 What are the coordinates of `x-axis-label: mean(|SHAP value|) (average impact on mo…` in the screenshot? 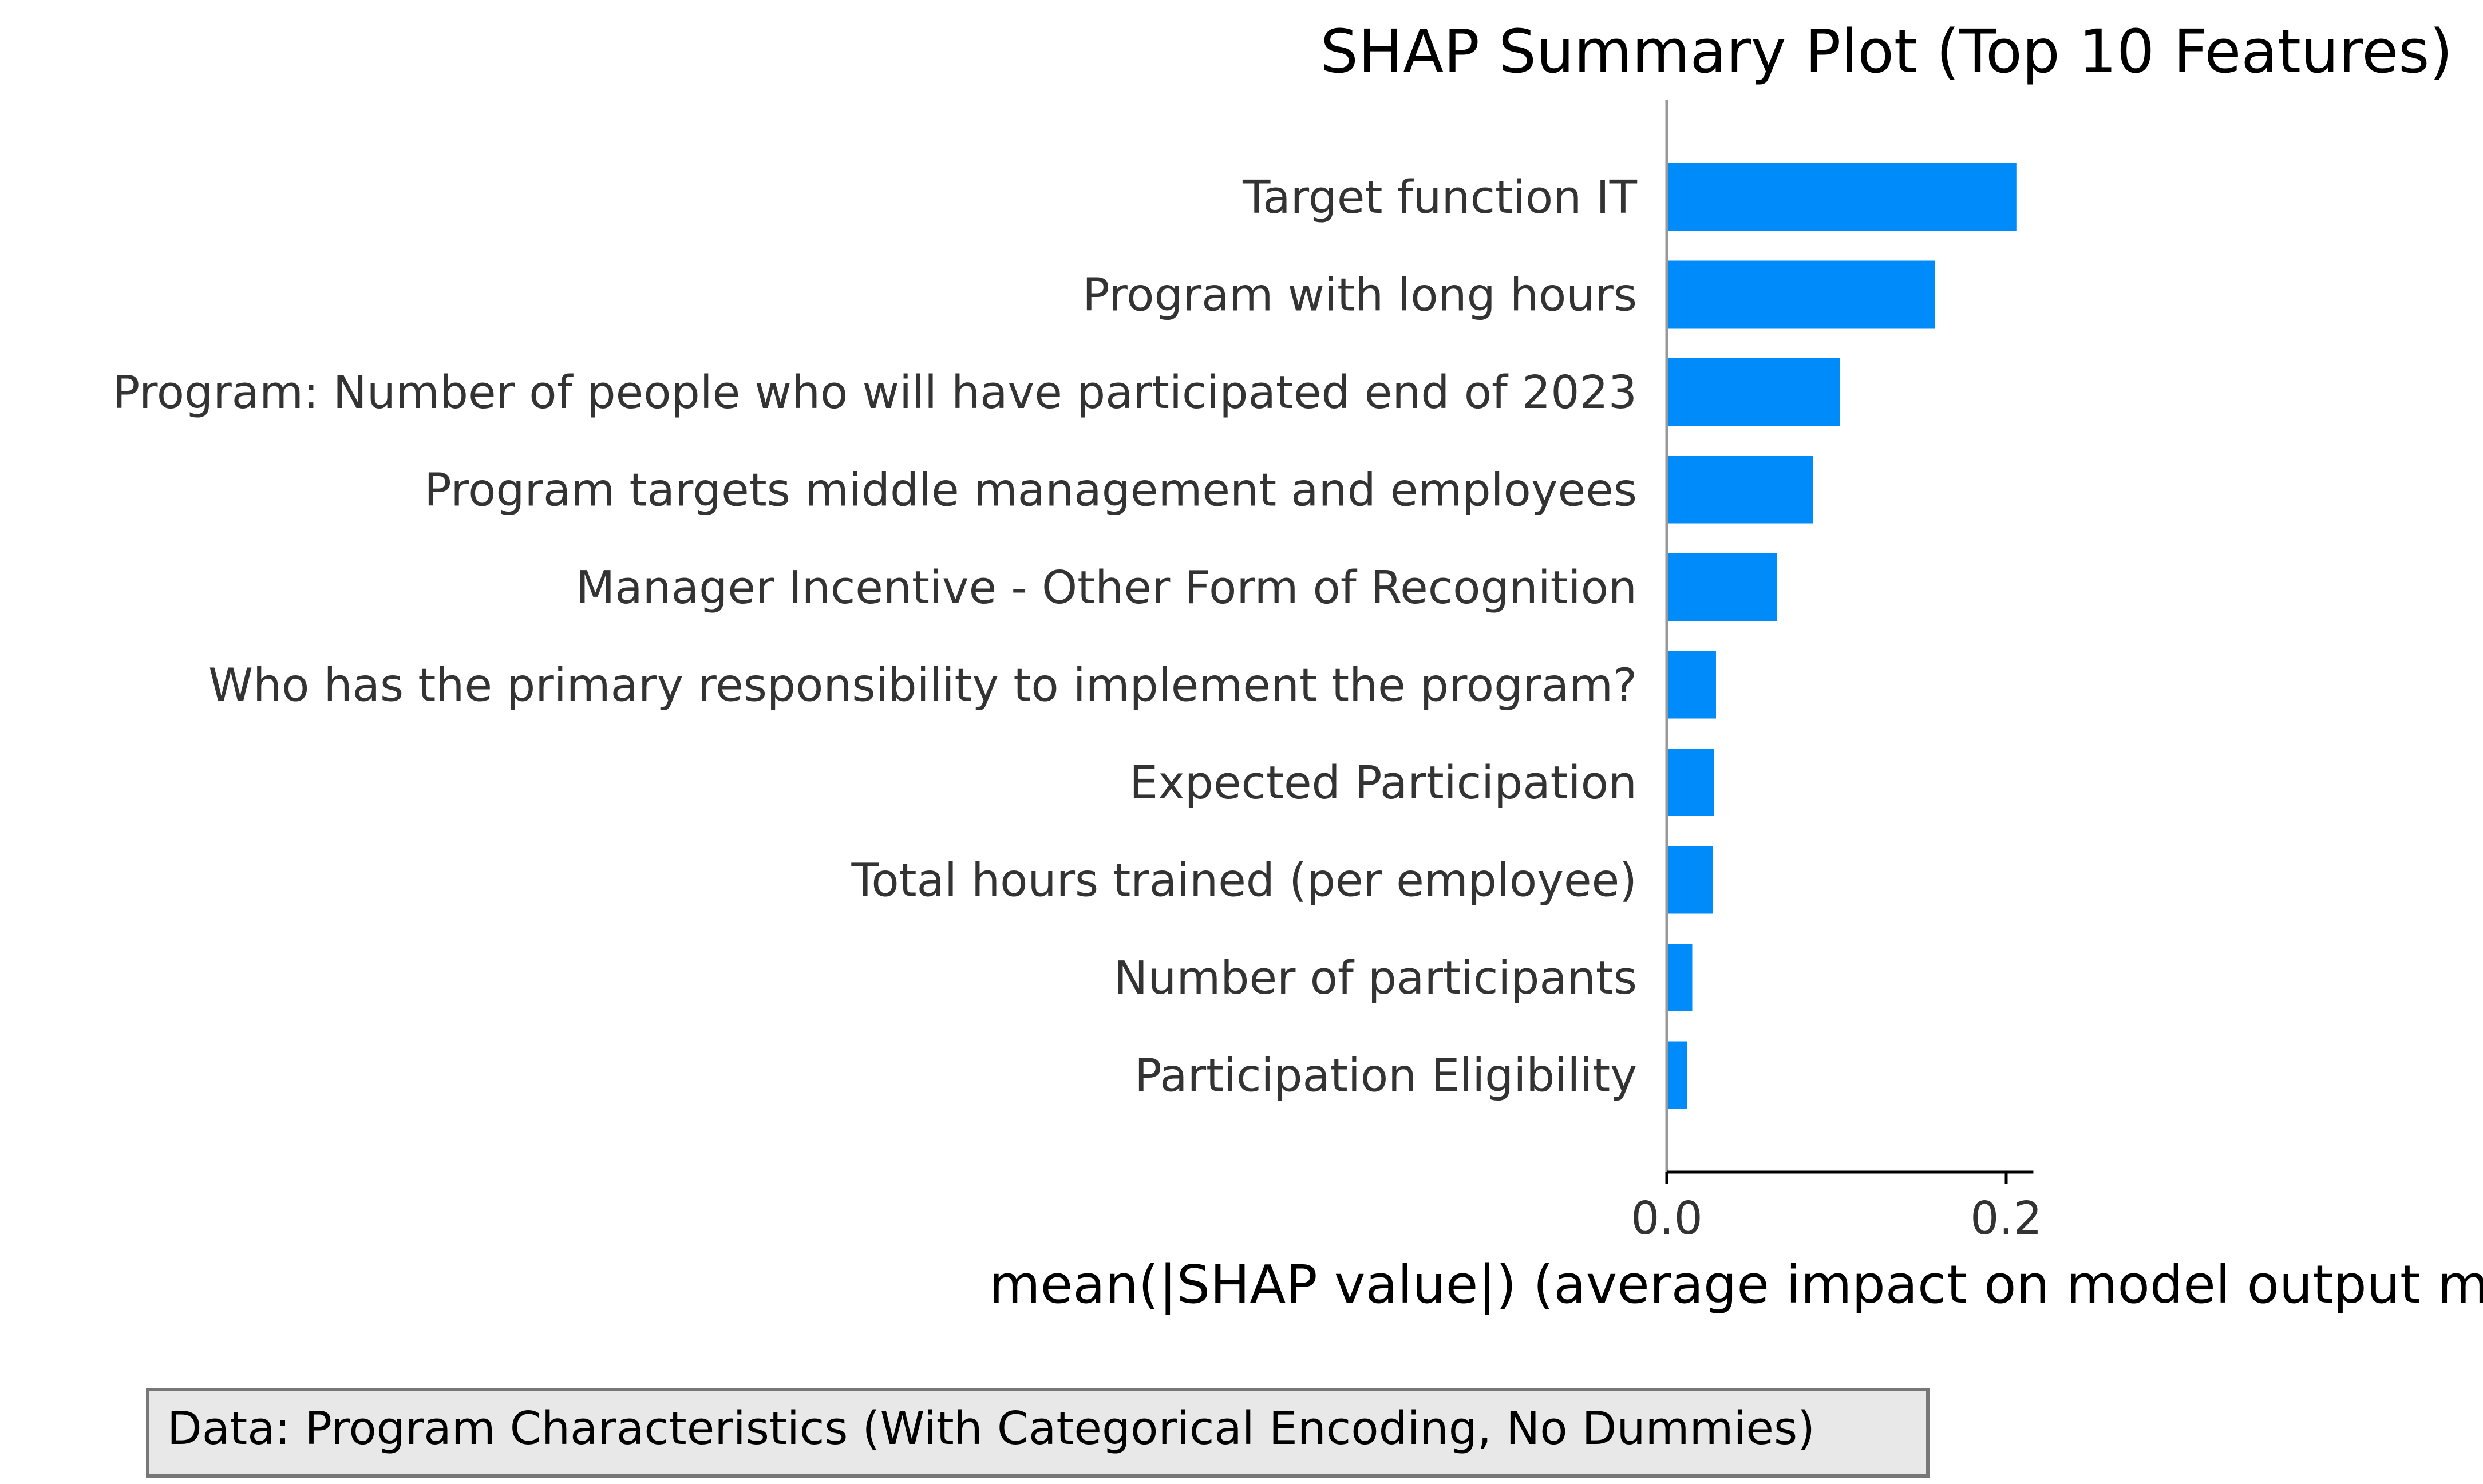 It's located at (1736, 1284).